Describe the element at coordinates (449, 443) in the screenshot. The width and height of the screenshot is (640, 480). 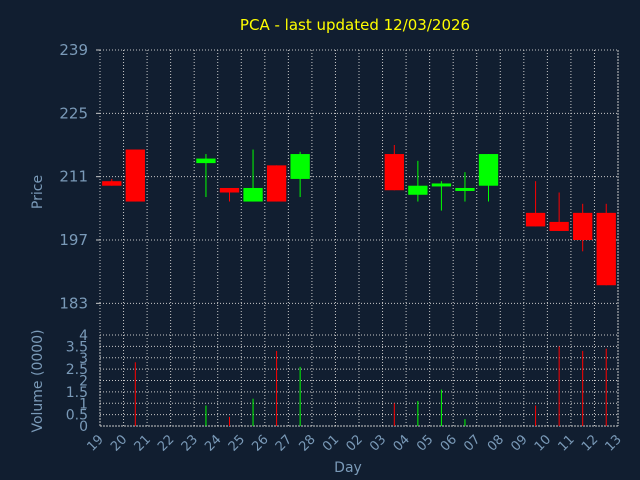
I see `day-tick-label: 06` at that location.